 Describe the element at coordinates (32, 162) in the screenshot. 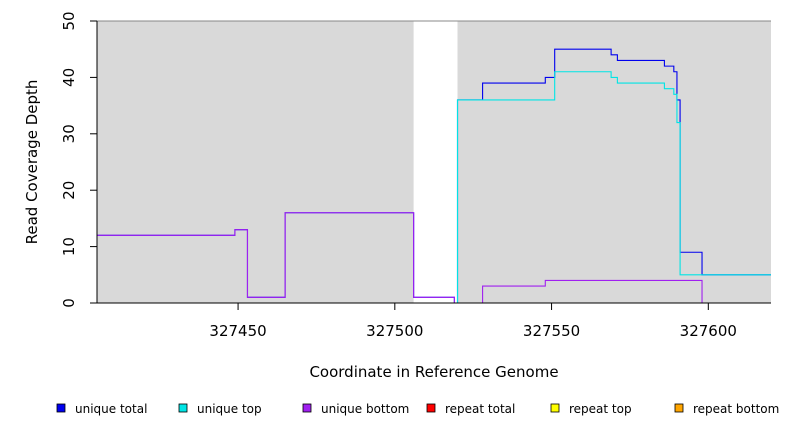

I see `y-axis-title: Read Coverage Depth` at that location.